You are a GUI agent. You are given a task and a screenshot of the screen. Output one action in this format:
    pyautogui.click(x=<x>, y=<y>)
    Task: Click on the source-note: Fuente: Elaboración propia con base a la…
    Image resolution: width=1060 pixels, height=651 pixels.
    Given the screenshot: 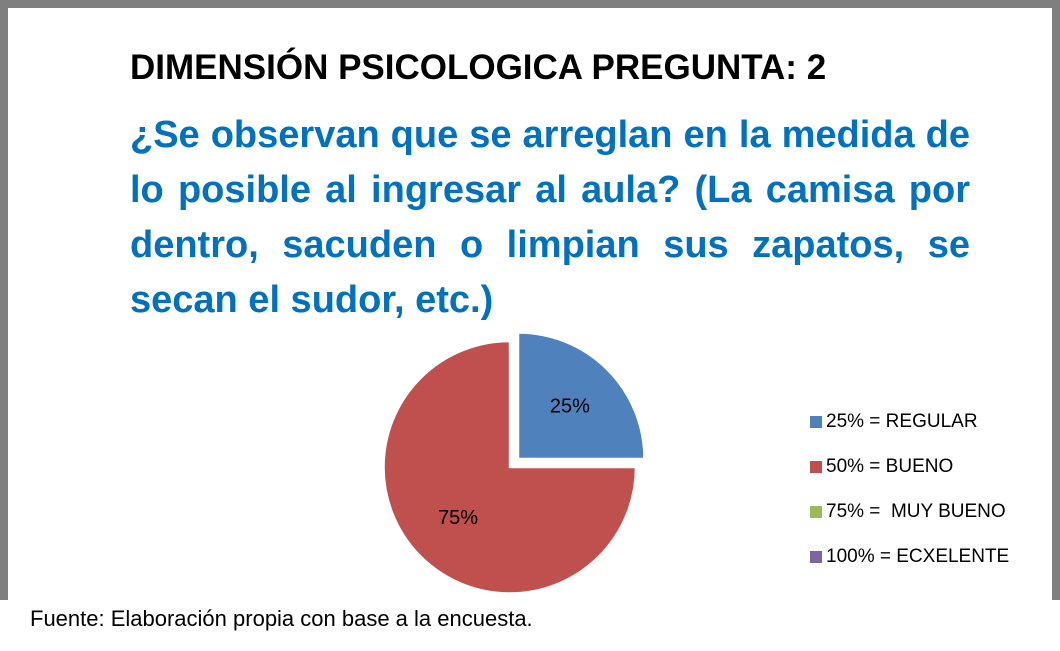 What is the action you would take?
    pyautogui.click(x=281, y=618)
    